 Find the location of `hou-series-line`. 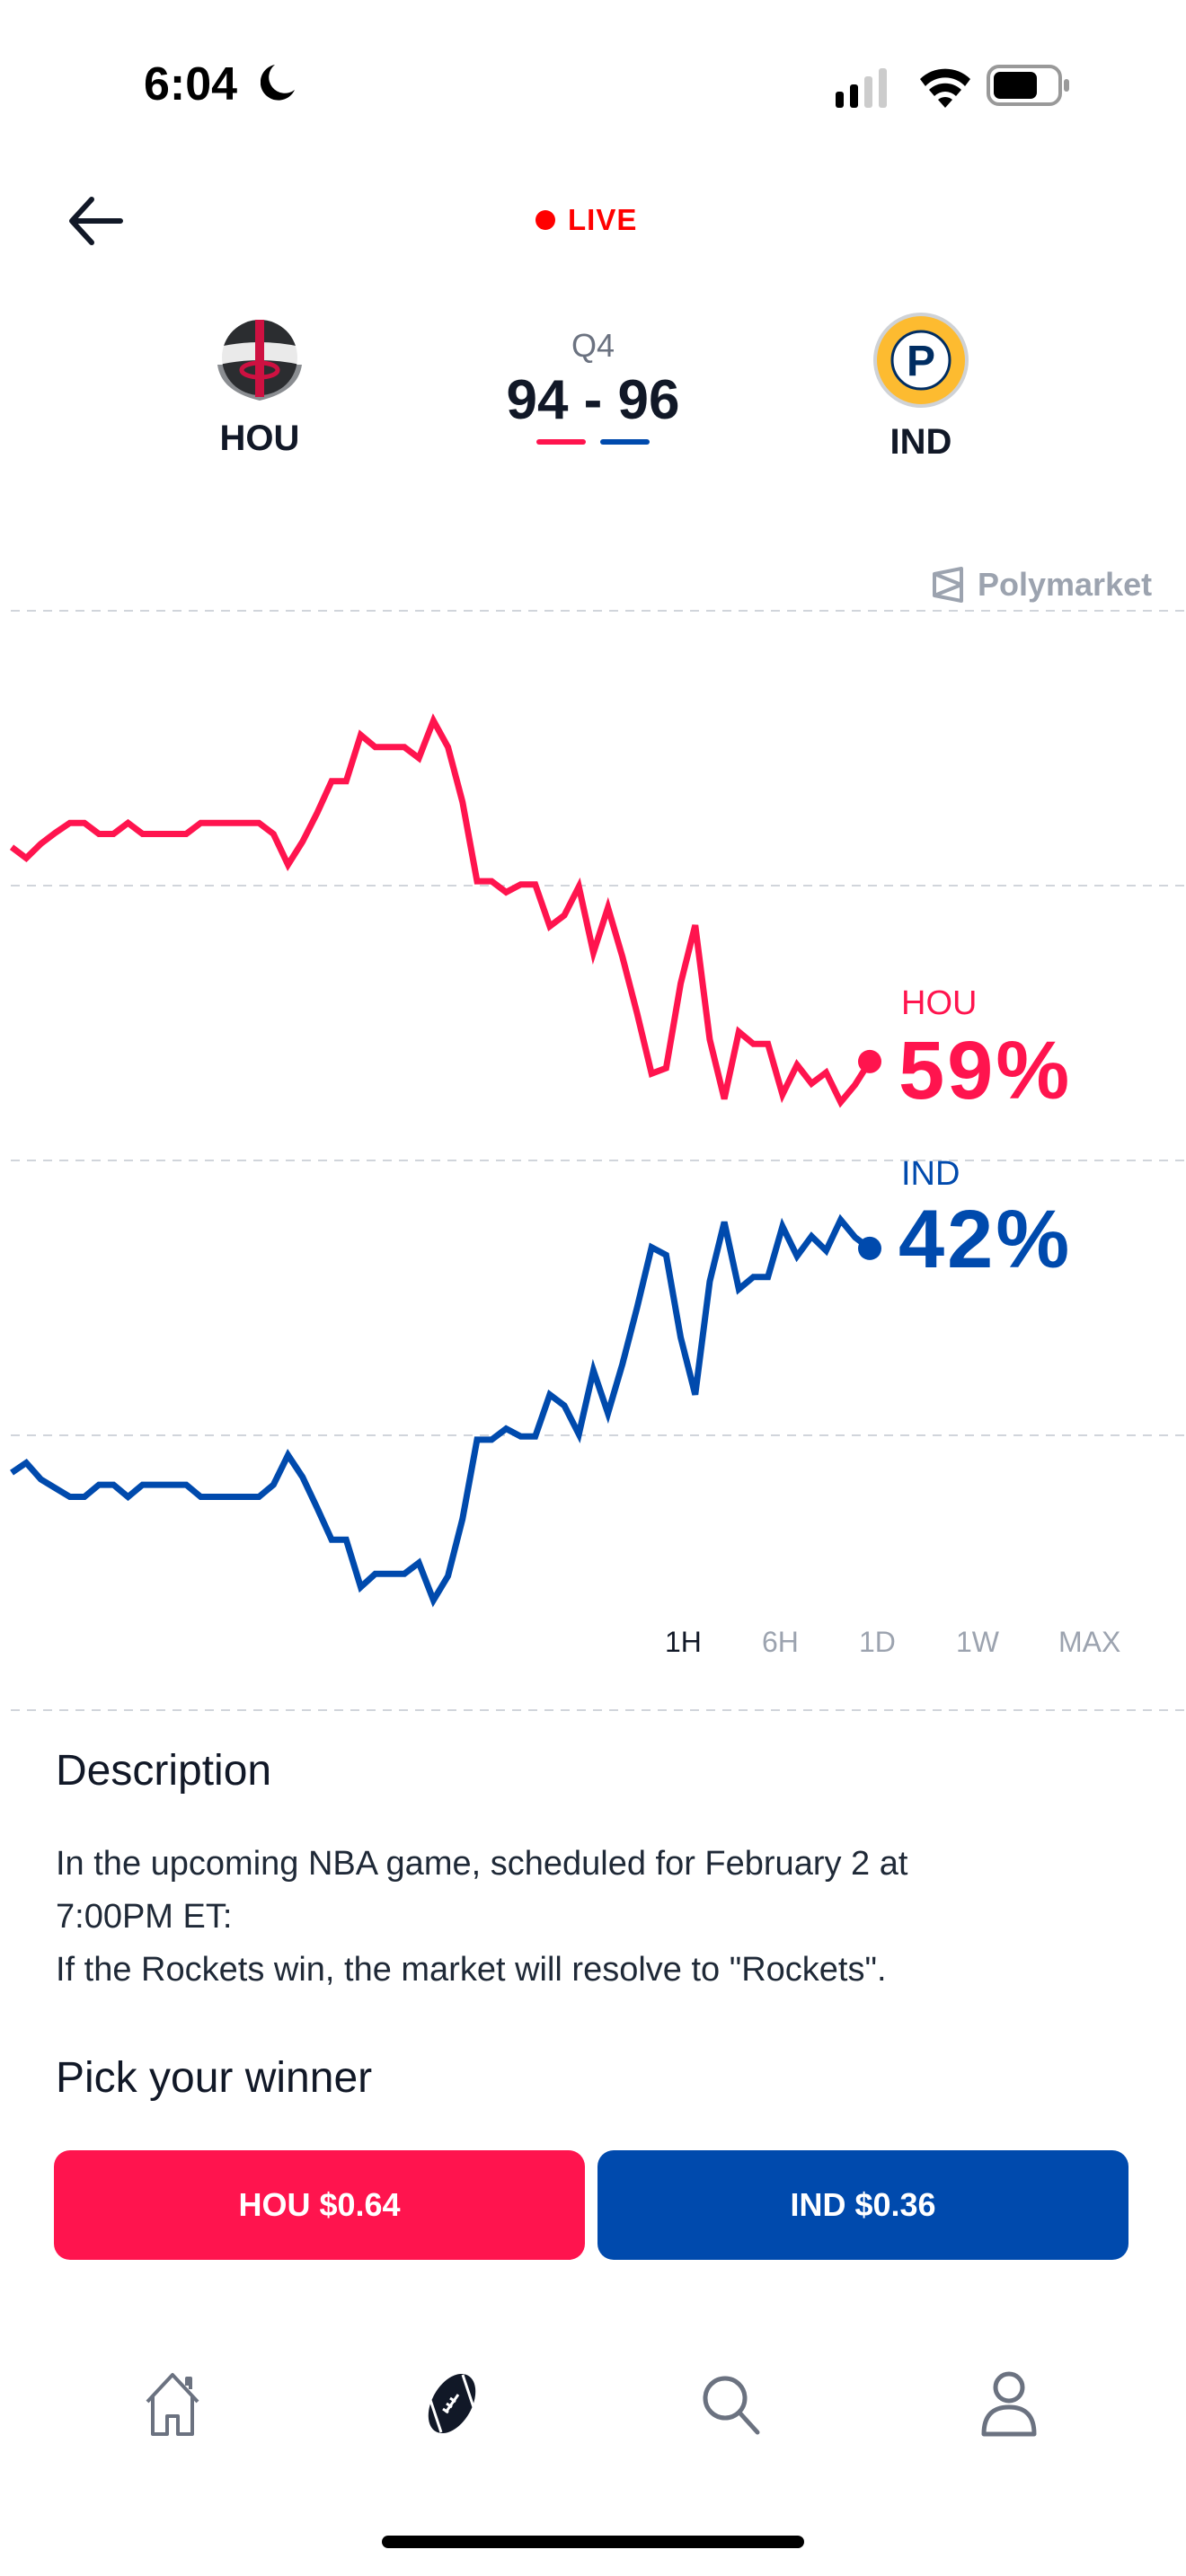

hou-series-line is located at coordinates (440, 910).